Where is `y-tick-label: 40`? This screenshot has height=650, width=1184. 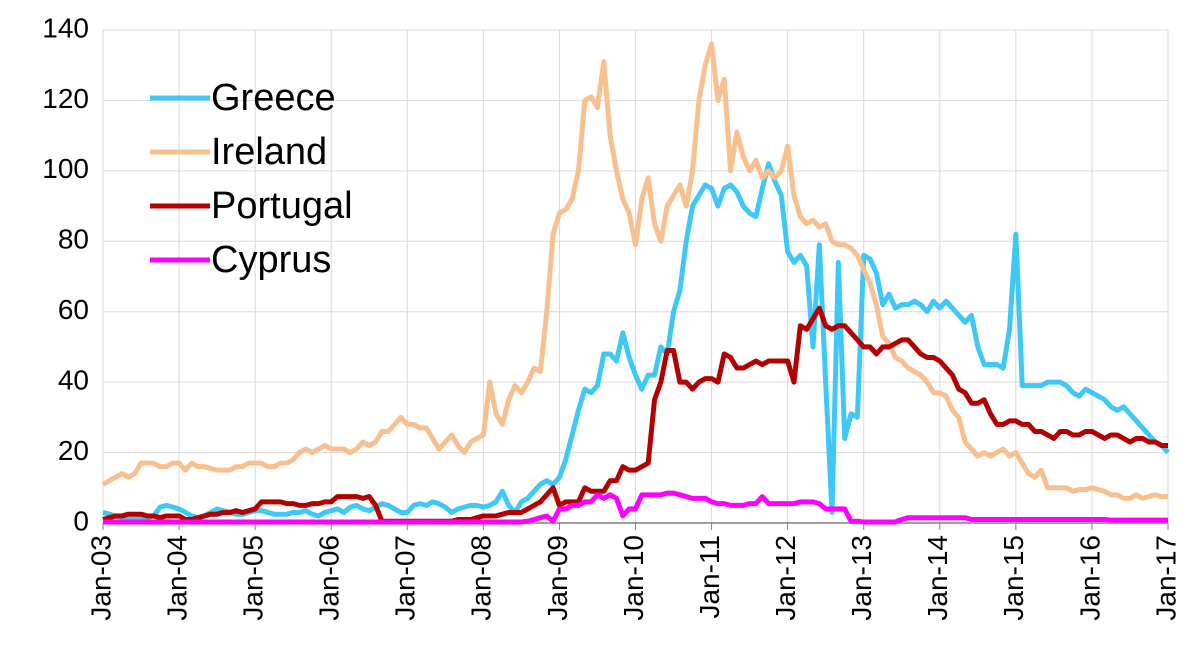
y-tick-label: 40 is located at coordinates (73, 380).